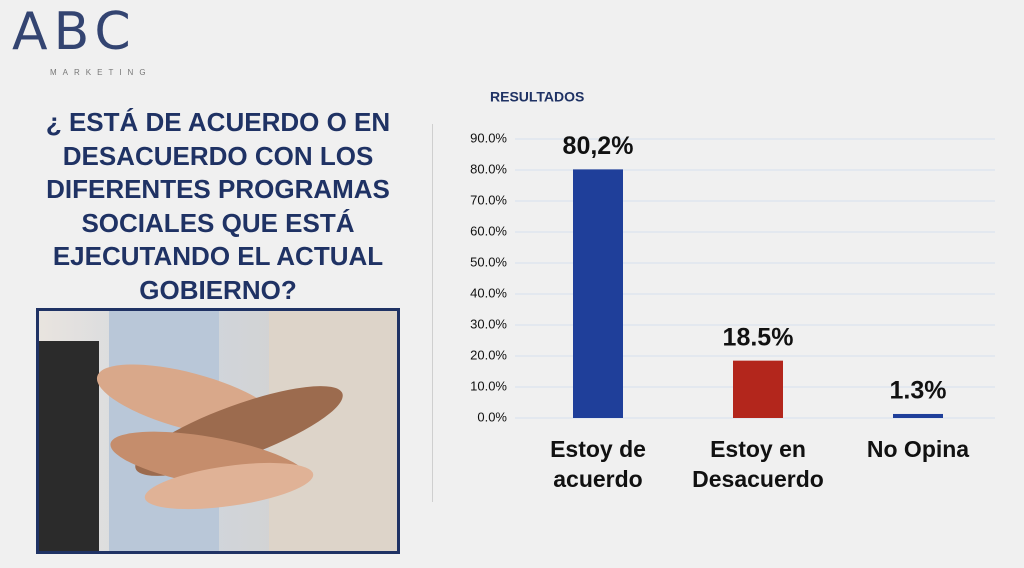 The height and width of the screenshot is (568, 1024). I want to click on x-tick-label: Estoy en Desacuerdo, so click(758, 464).